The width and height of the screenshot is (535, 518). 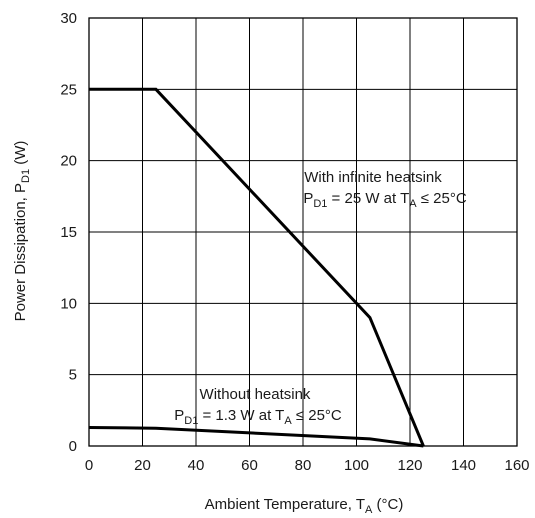 I want to click on x-tick-label: 40, so click(x=196, y=465).